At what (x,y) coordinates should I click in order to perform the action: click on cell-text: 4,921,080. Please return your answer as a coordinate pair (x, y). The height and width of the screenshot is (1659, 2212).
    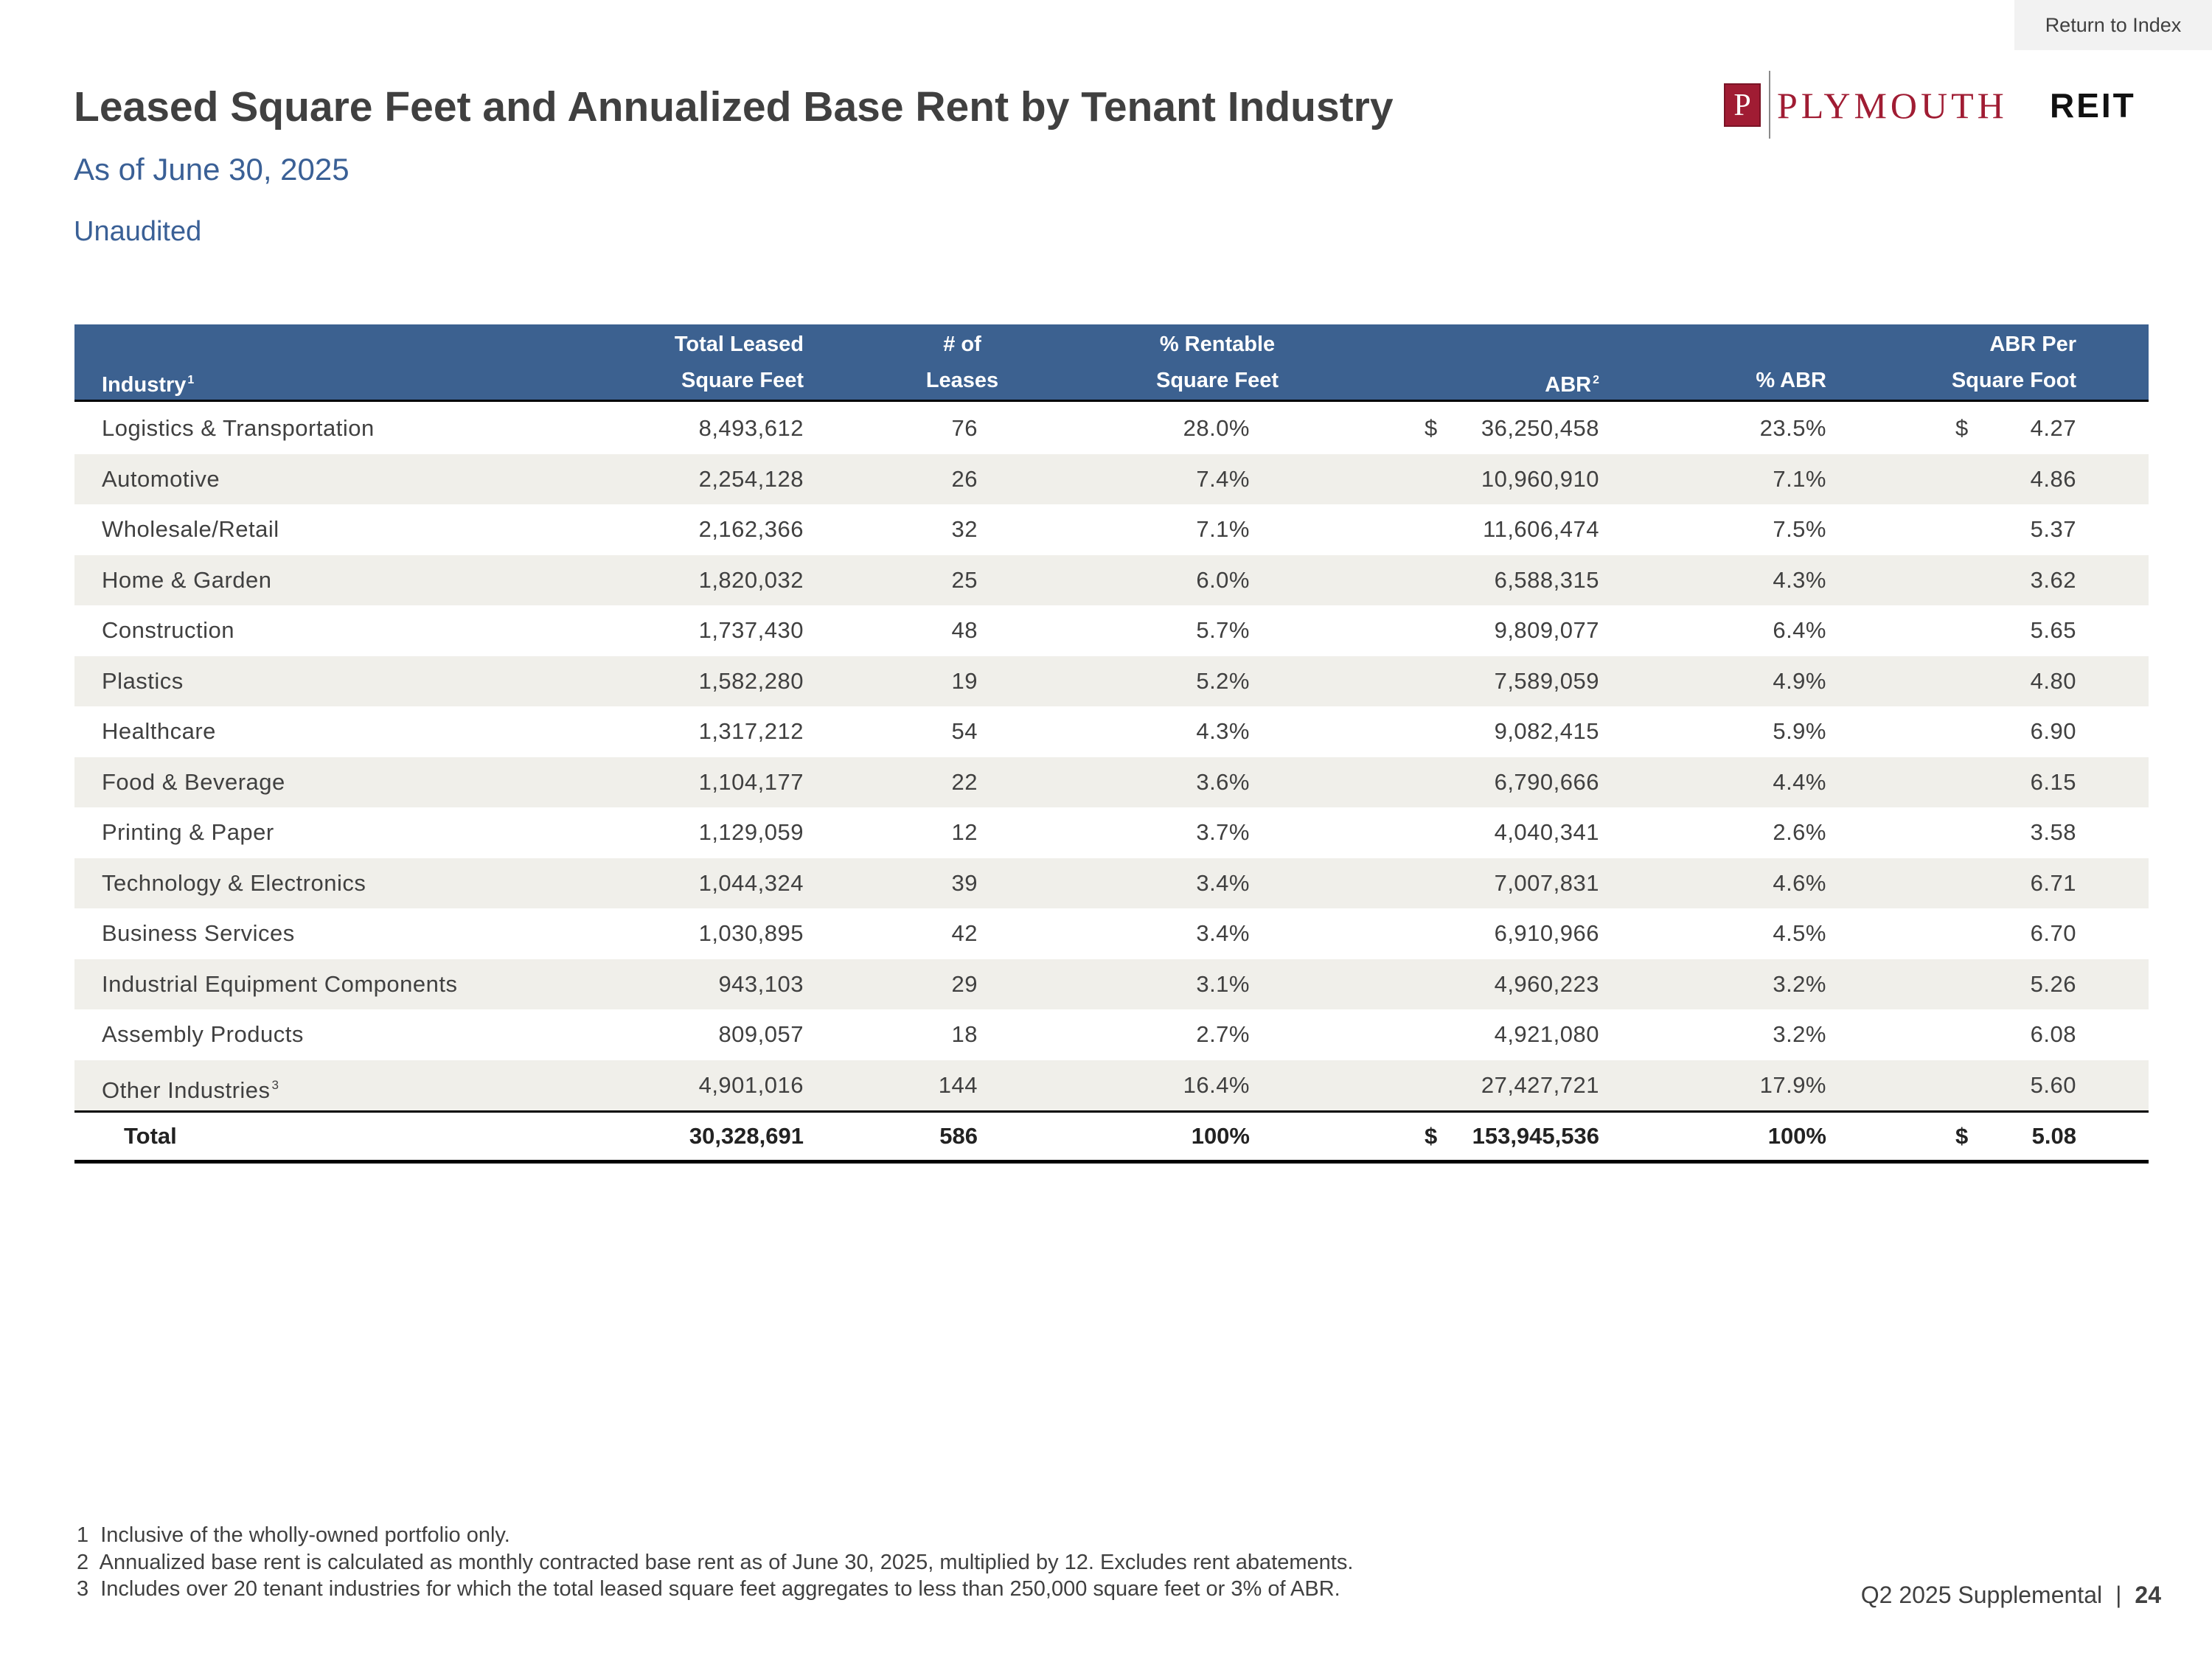
    Looking at the image, I should click on (1546, 1034).